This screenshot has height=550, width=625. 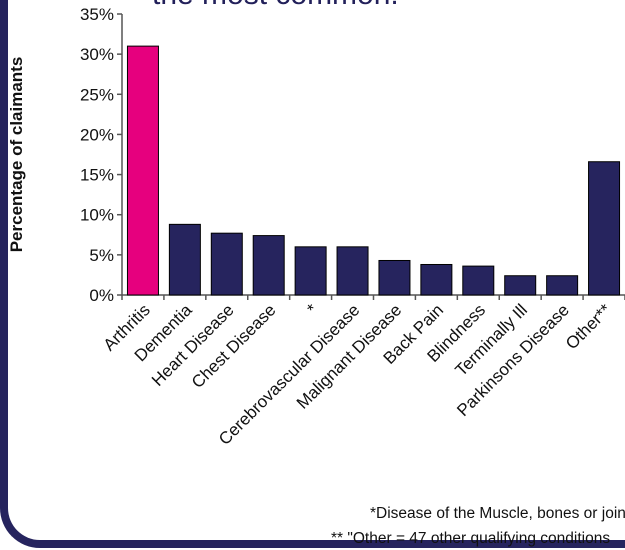 What do you see at coordinates (97, 175) in the screenshot?
I see `y-tick-label: 15%` at bounding box center [97, 175].